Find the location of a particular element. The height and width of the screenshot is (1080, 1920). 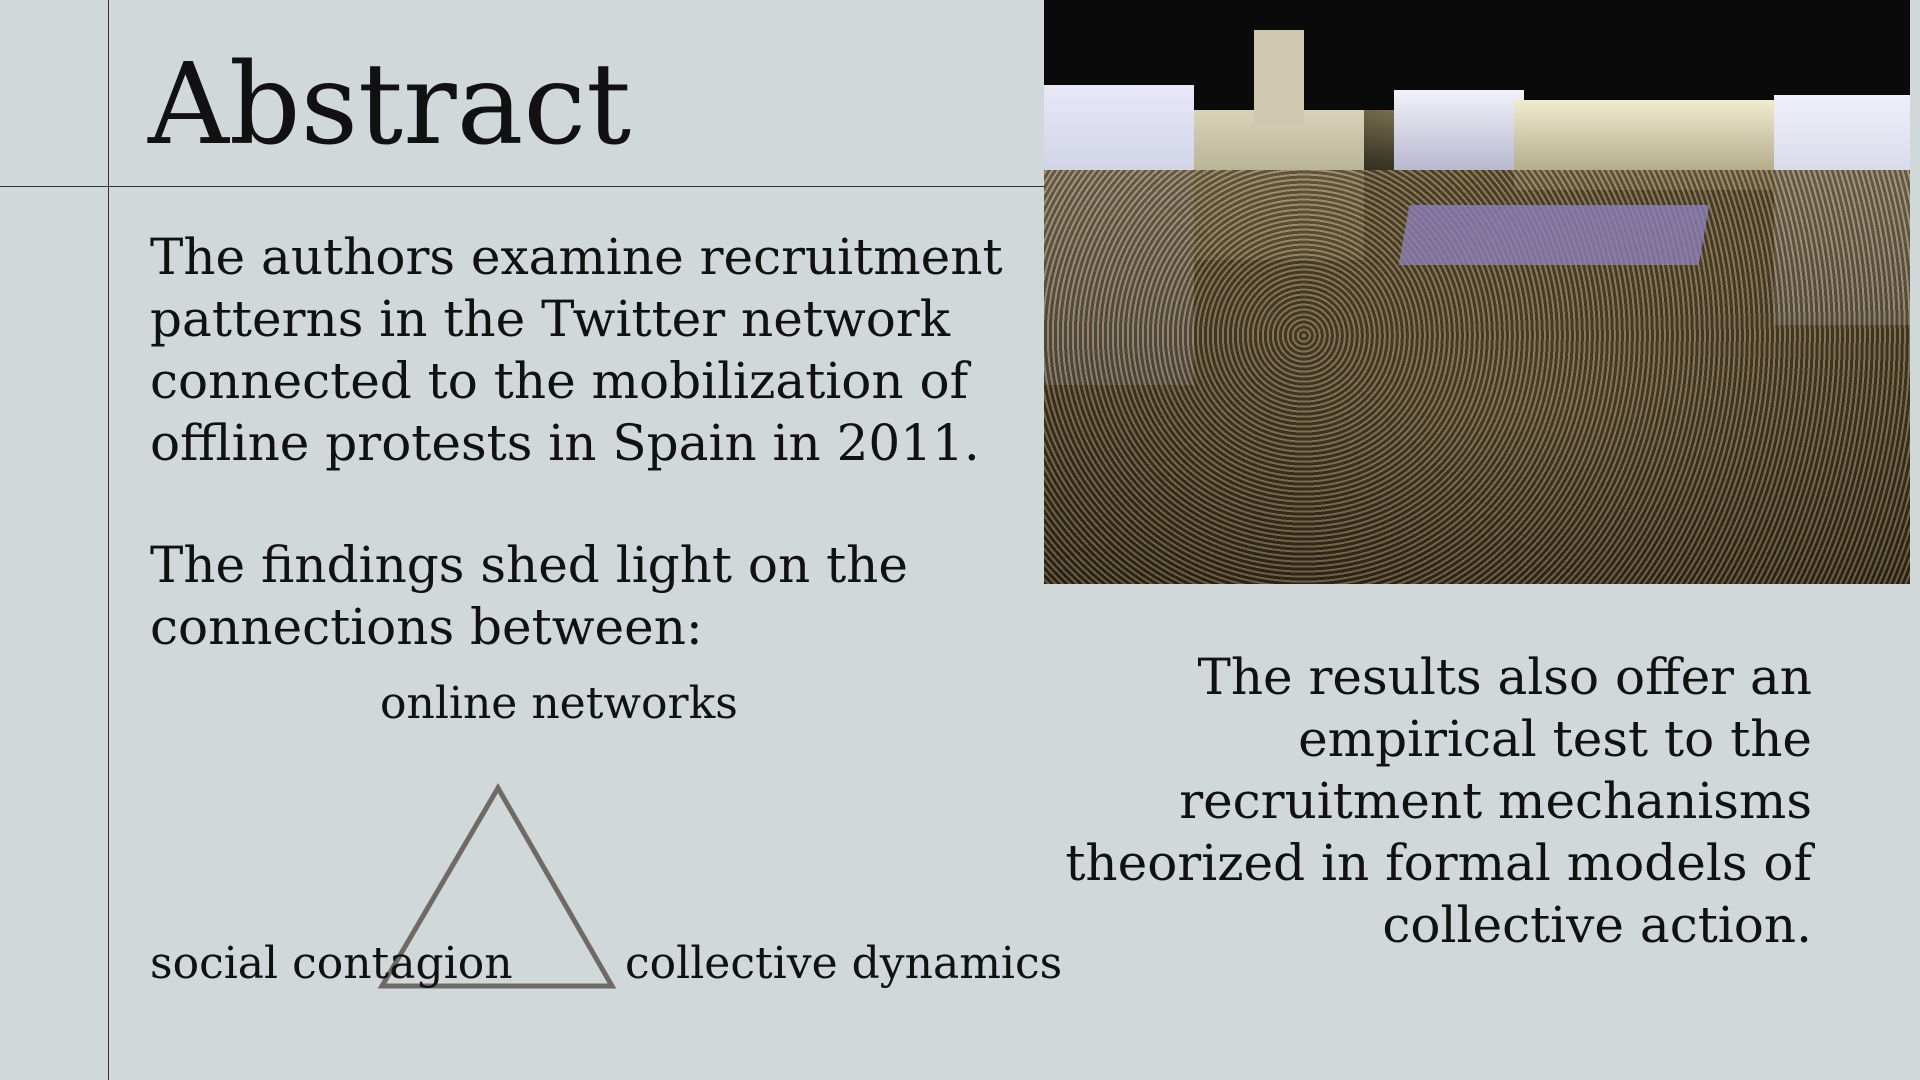

connections-triangle is located at coordinates (497, 886).